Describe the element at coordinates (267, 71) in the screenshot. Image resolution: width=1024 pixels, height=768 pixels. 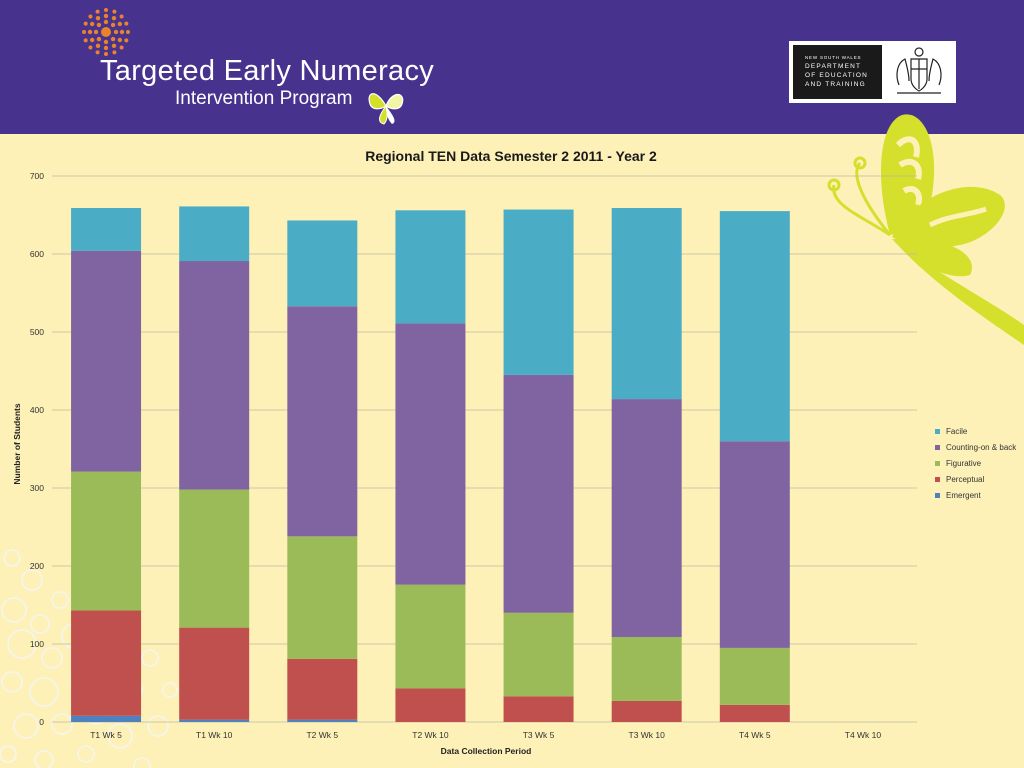
I see `program-title: Targeted Early Numeracy` at that location.